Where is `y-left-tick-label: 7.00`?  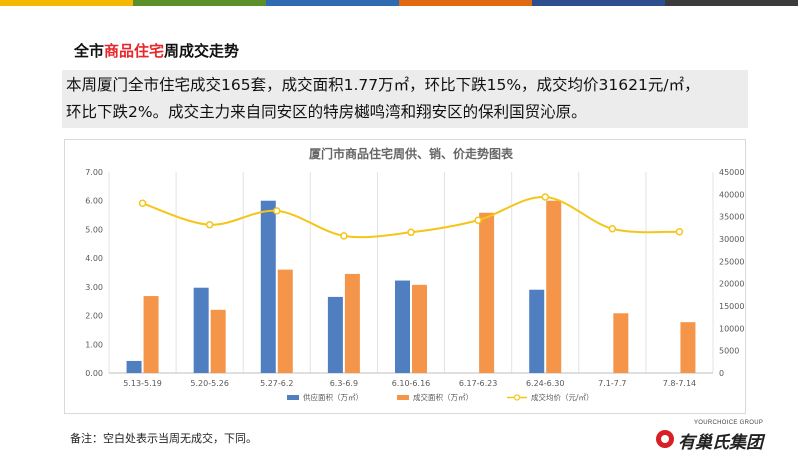
y-left-tick-label: 7.00 is located at coordinates (94, 172).